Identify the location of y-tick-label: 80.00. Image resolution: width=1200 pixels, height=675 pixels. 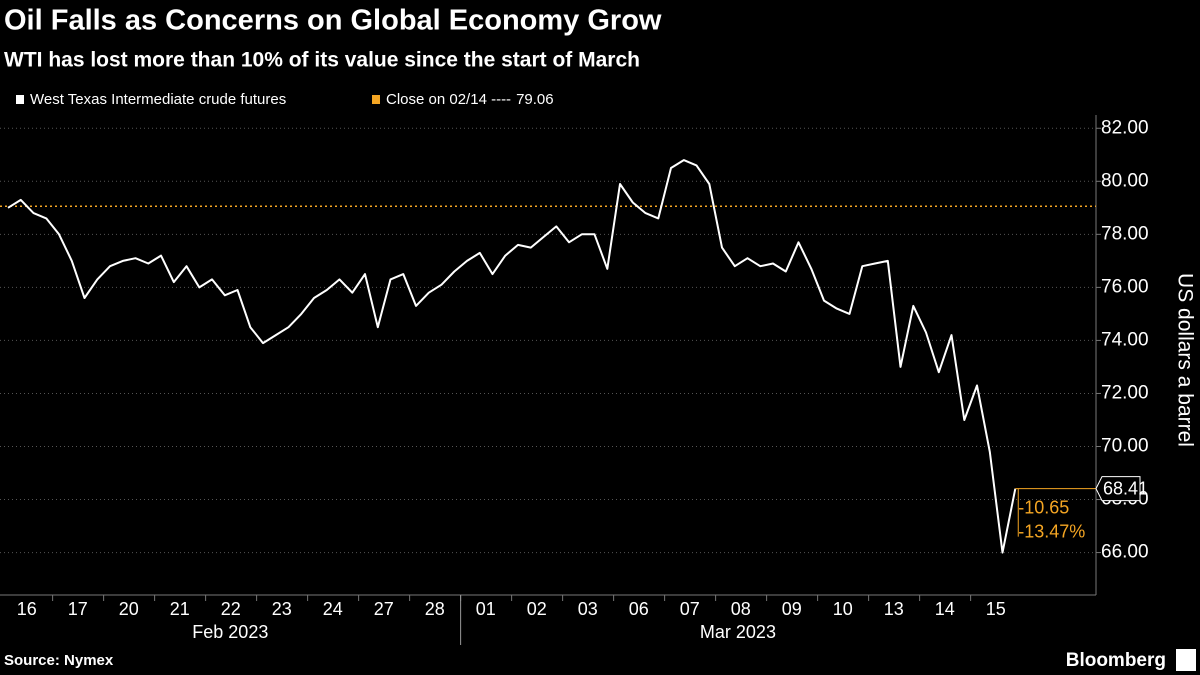
(1125, 180).